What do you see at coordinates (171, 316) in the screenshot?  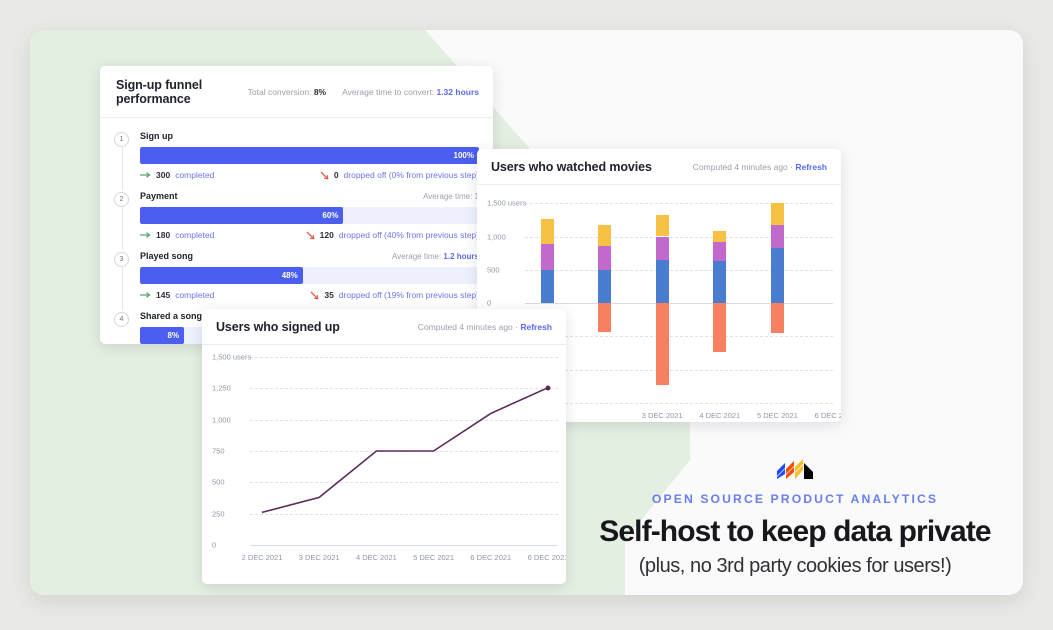 I see `funnel-step-4-name: Shared a song` at bounding box center [171, 316].